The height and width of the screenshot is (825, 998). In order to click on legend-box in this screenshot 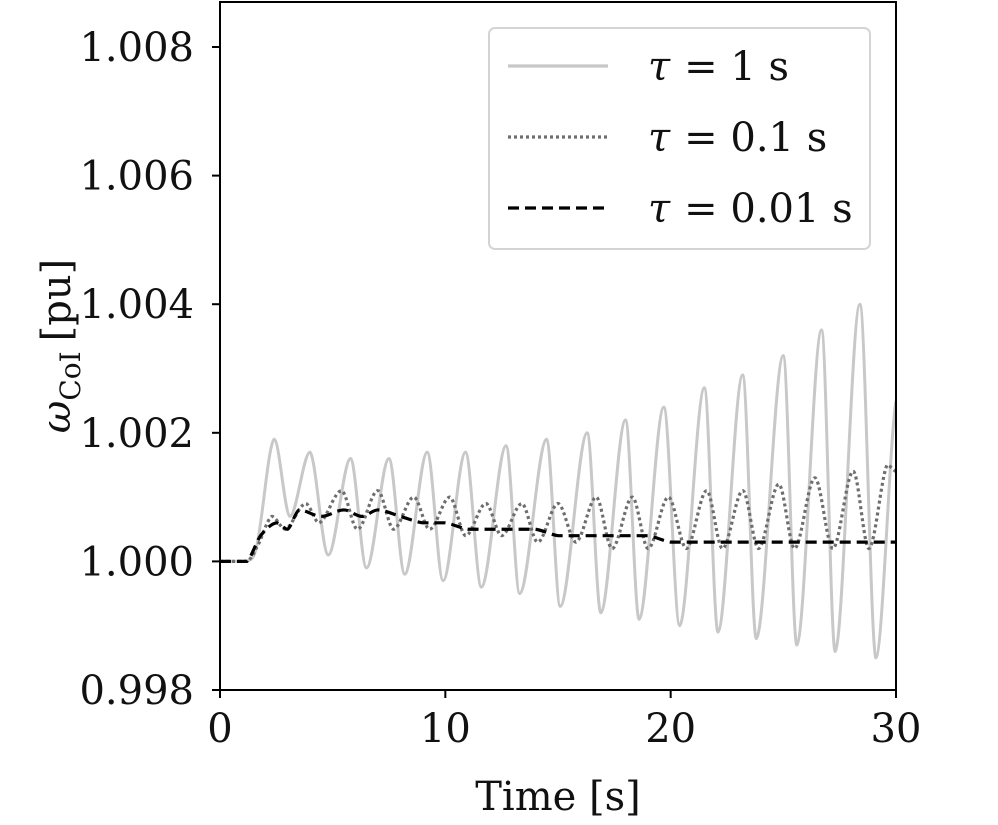, I will do `click(679, 138)`.